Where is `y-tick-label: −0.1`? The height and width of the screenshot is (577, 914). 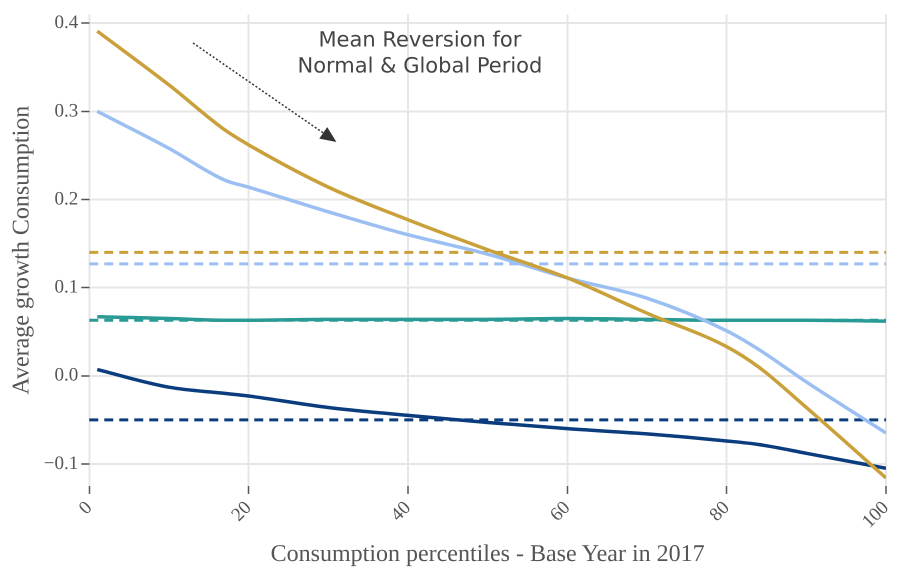 y-tick-label: −0.1 is located at coordinates (61, 463).